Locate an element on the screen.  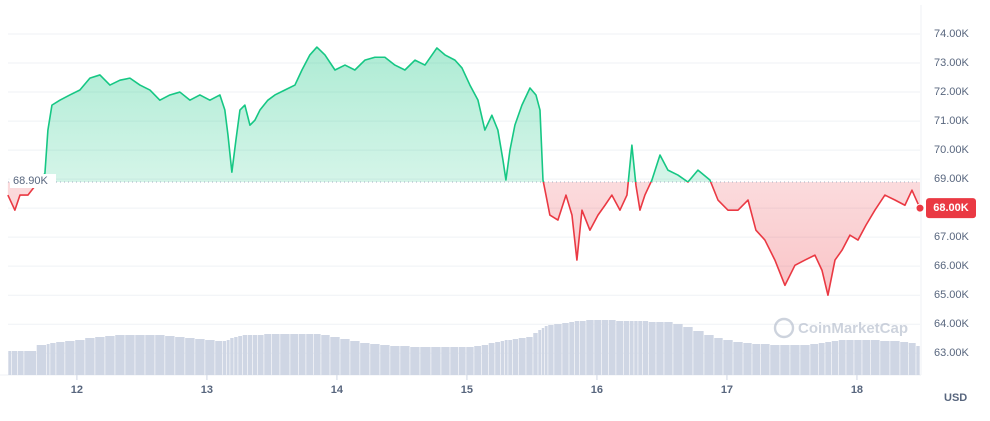
y-tick-label: 65.00K is located at coordinates (952, 295).